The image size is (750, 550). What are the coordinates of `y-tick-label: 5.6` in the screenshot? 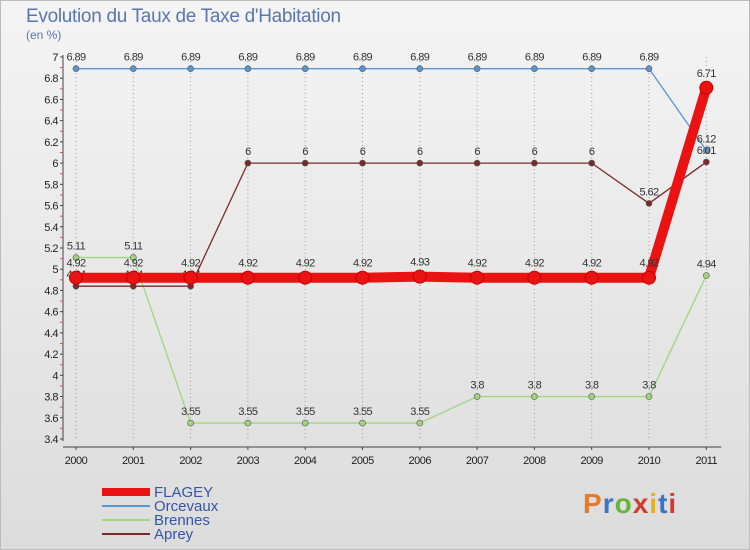 It's located at (51, 207).